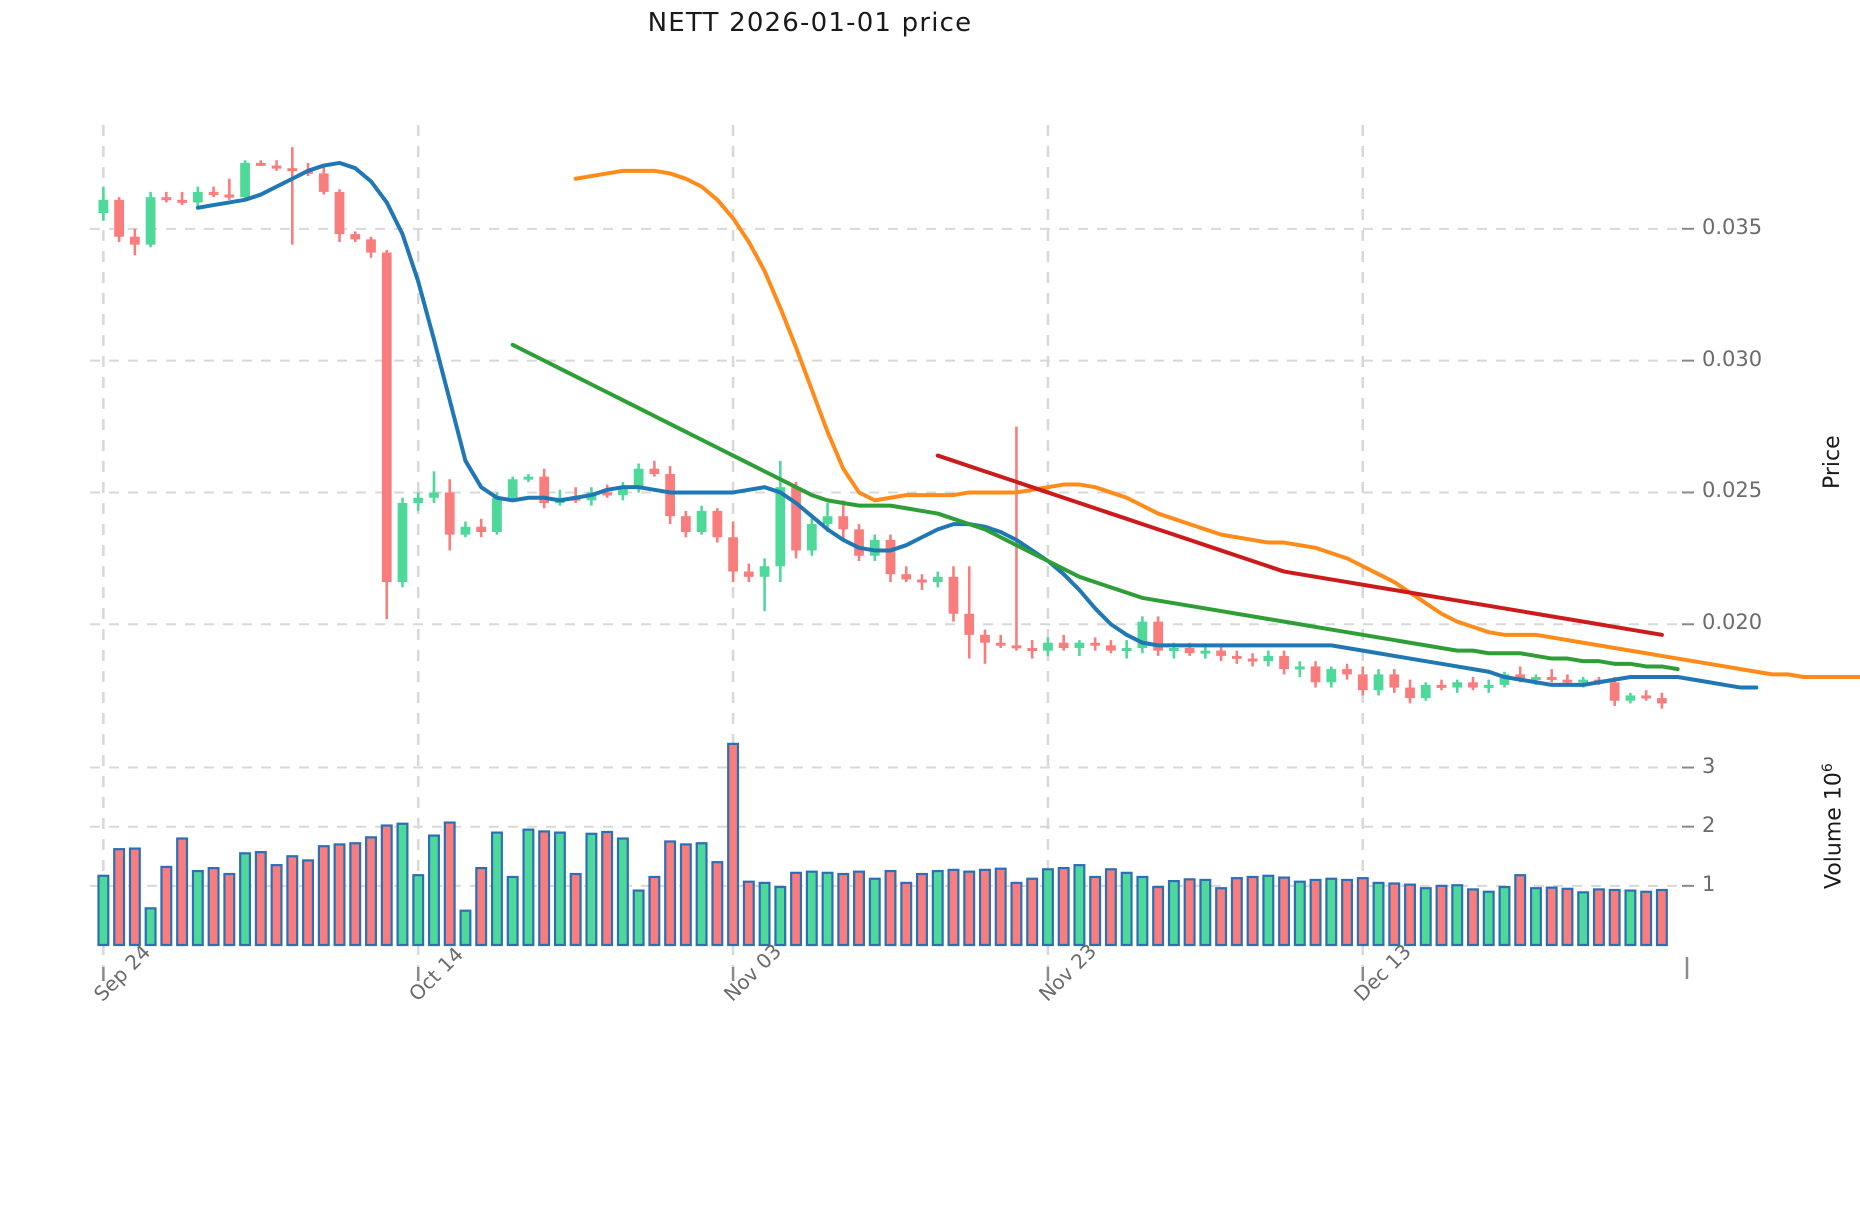 The height and width of the screenshot is (1210, 1860). What do you see at coordinates (810, 23) in the screenshot?
I see `page-title: NETT 2026-01-01 price` at bounding box center [810, 23].